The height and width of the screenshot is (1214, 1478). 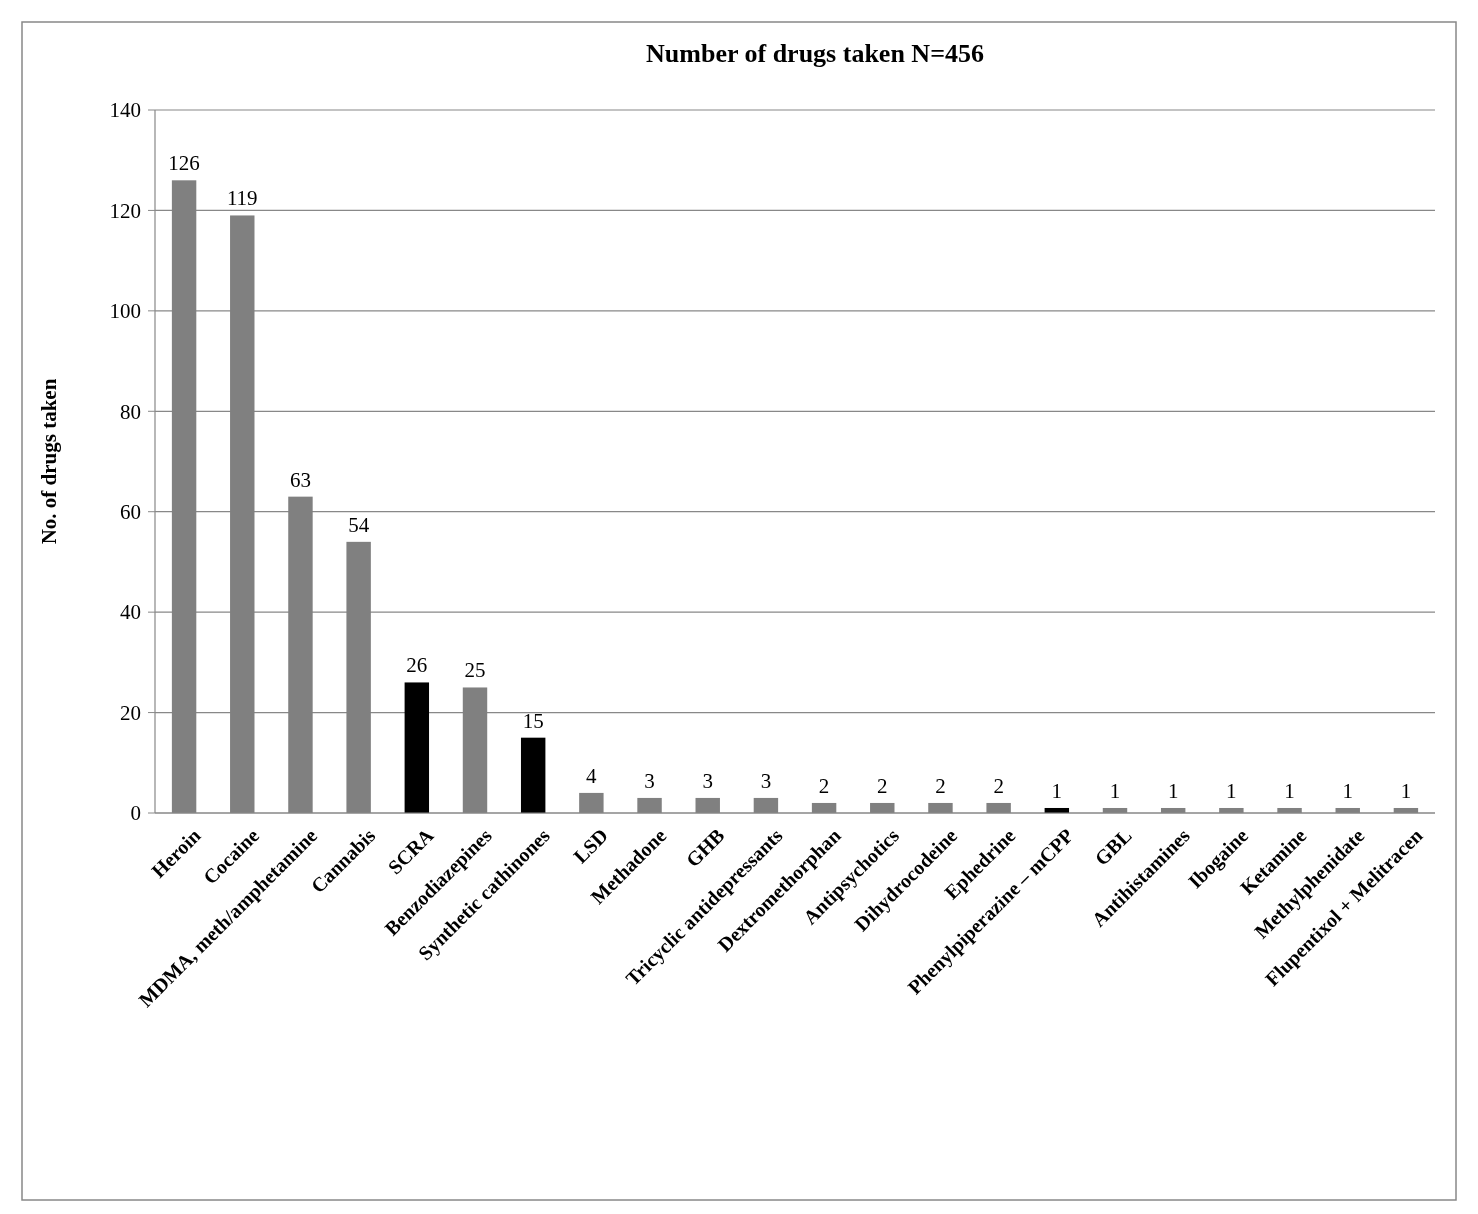 I want to click on y-axis-title: No. of drugs taken, so click(x=49, y=461).